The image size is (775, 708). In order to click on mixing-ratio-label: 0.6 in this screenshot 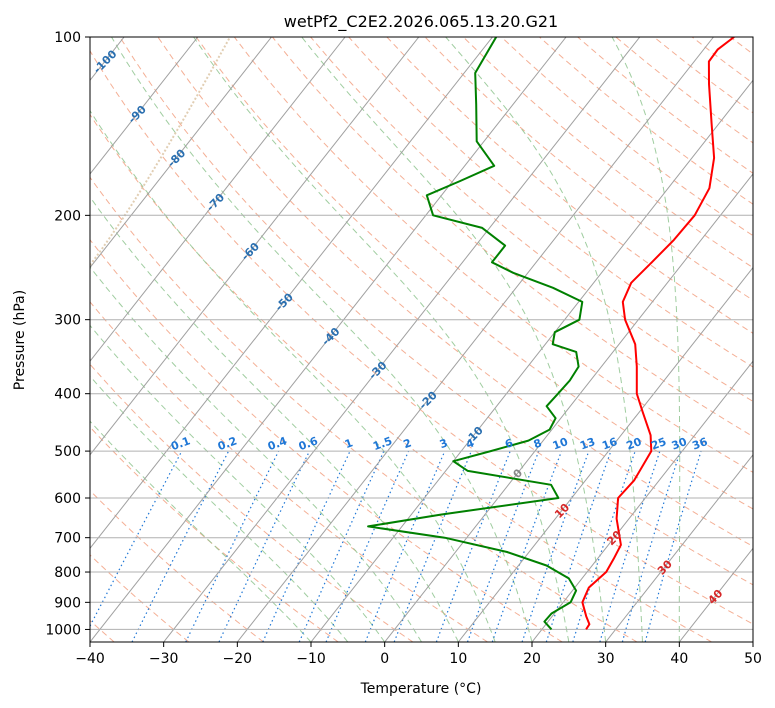, I will do `click(308, 443)`.